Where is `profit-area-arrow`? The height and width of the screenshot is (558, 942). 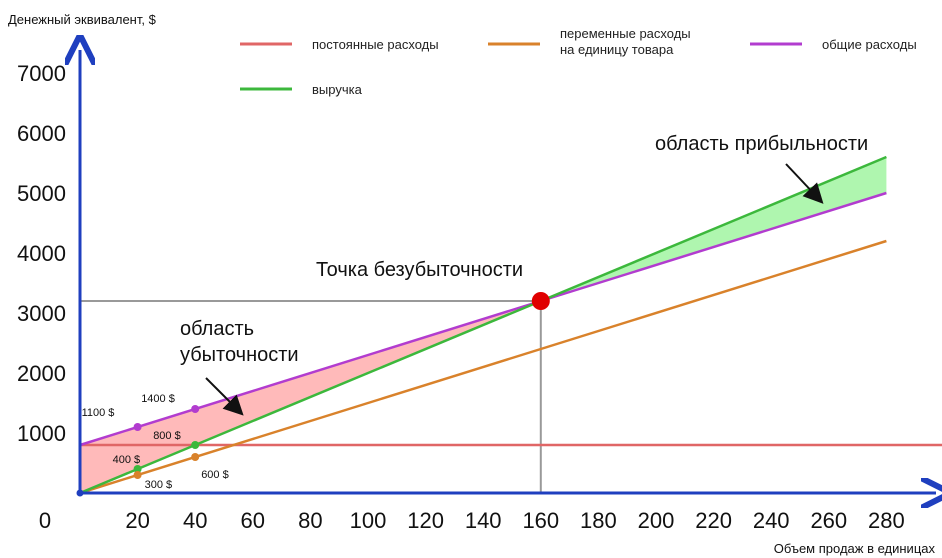
profit-area-arrow is located at coordinates (804, 183).